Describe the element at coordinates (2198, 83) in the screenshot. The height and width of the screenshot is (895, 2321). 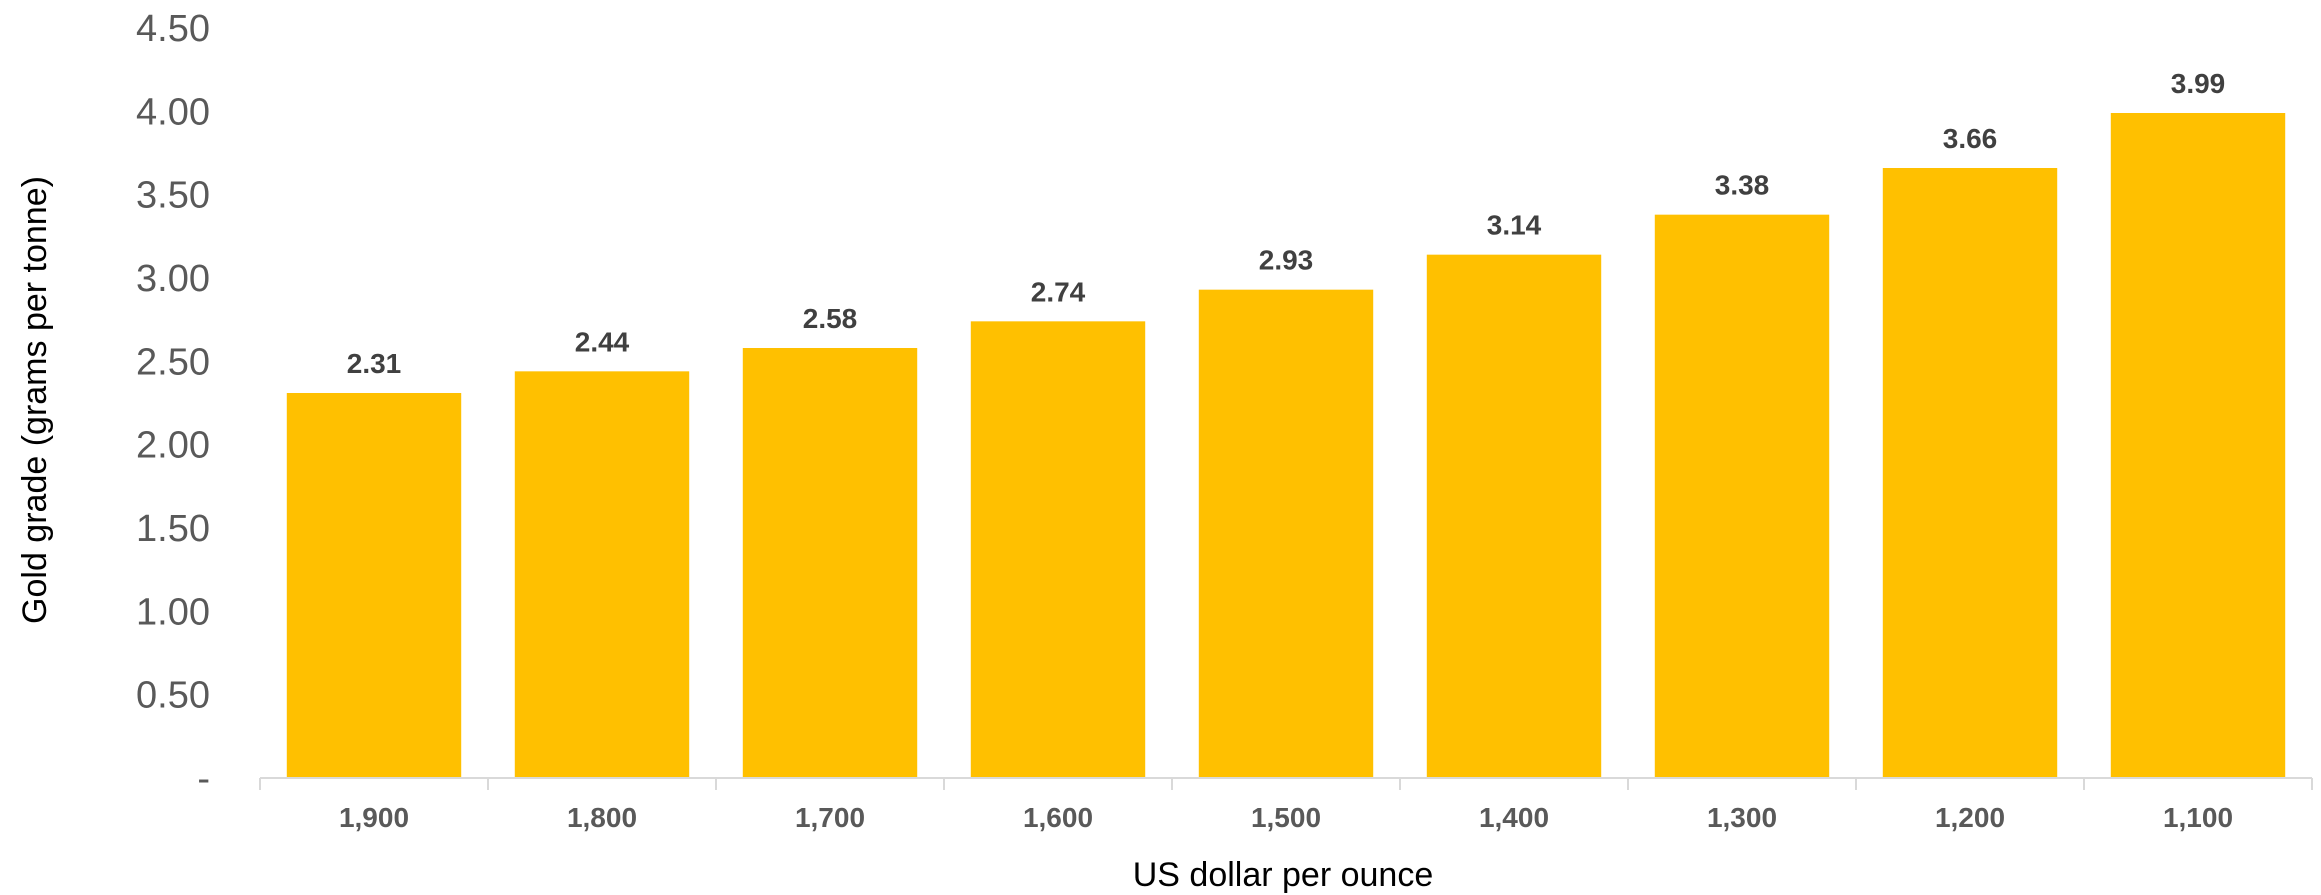
I see `data-label: 3.99` at that location.